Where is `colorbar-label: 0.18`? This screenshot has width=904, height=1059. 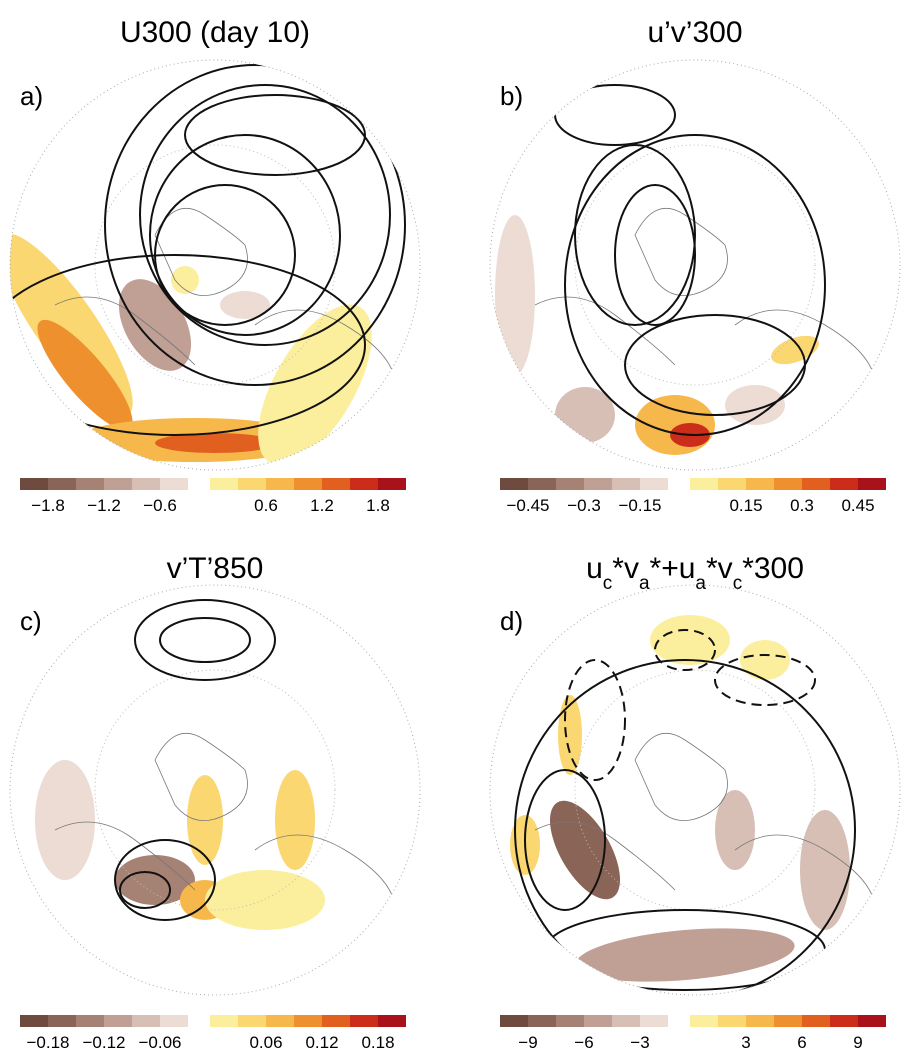 colorbar-label: 0.18 is located at coordinates (377, 1042).